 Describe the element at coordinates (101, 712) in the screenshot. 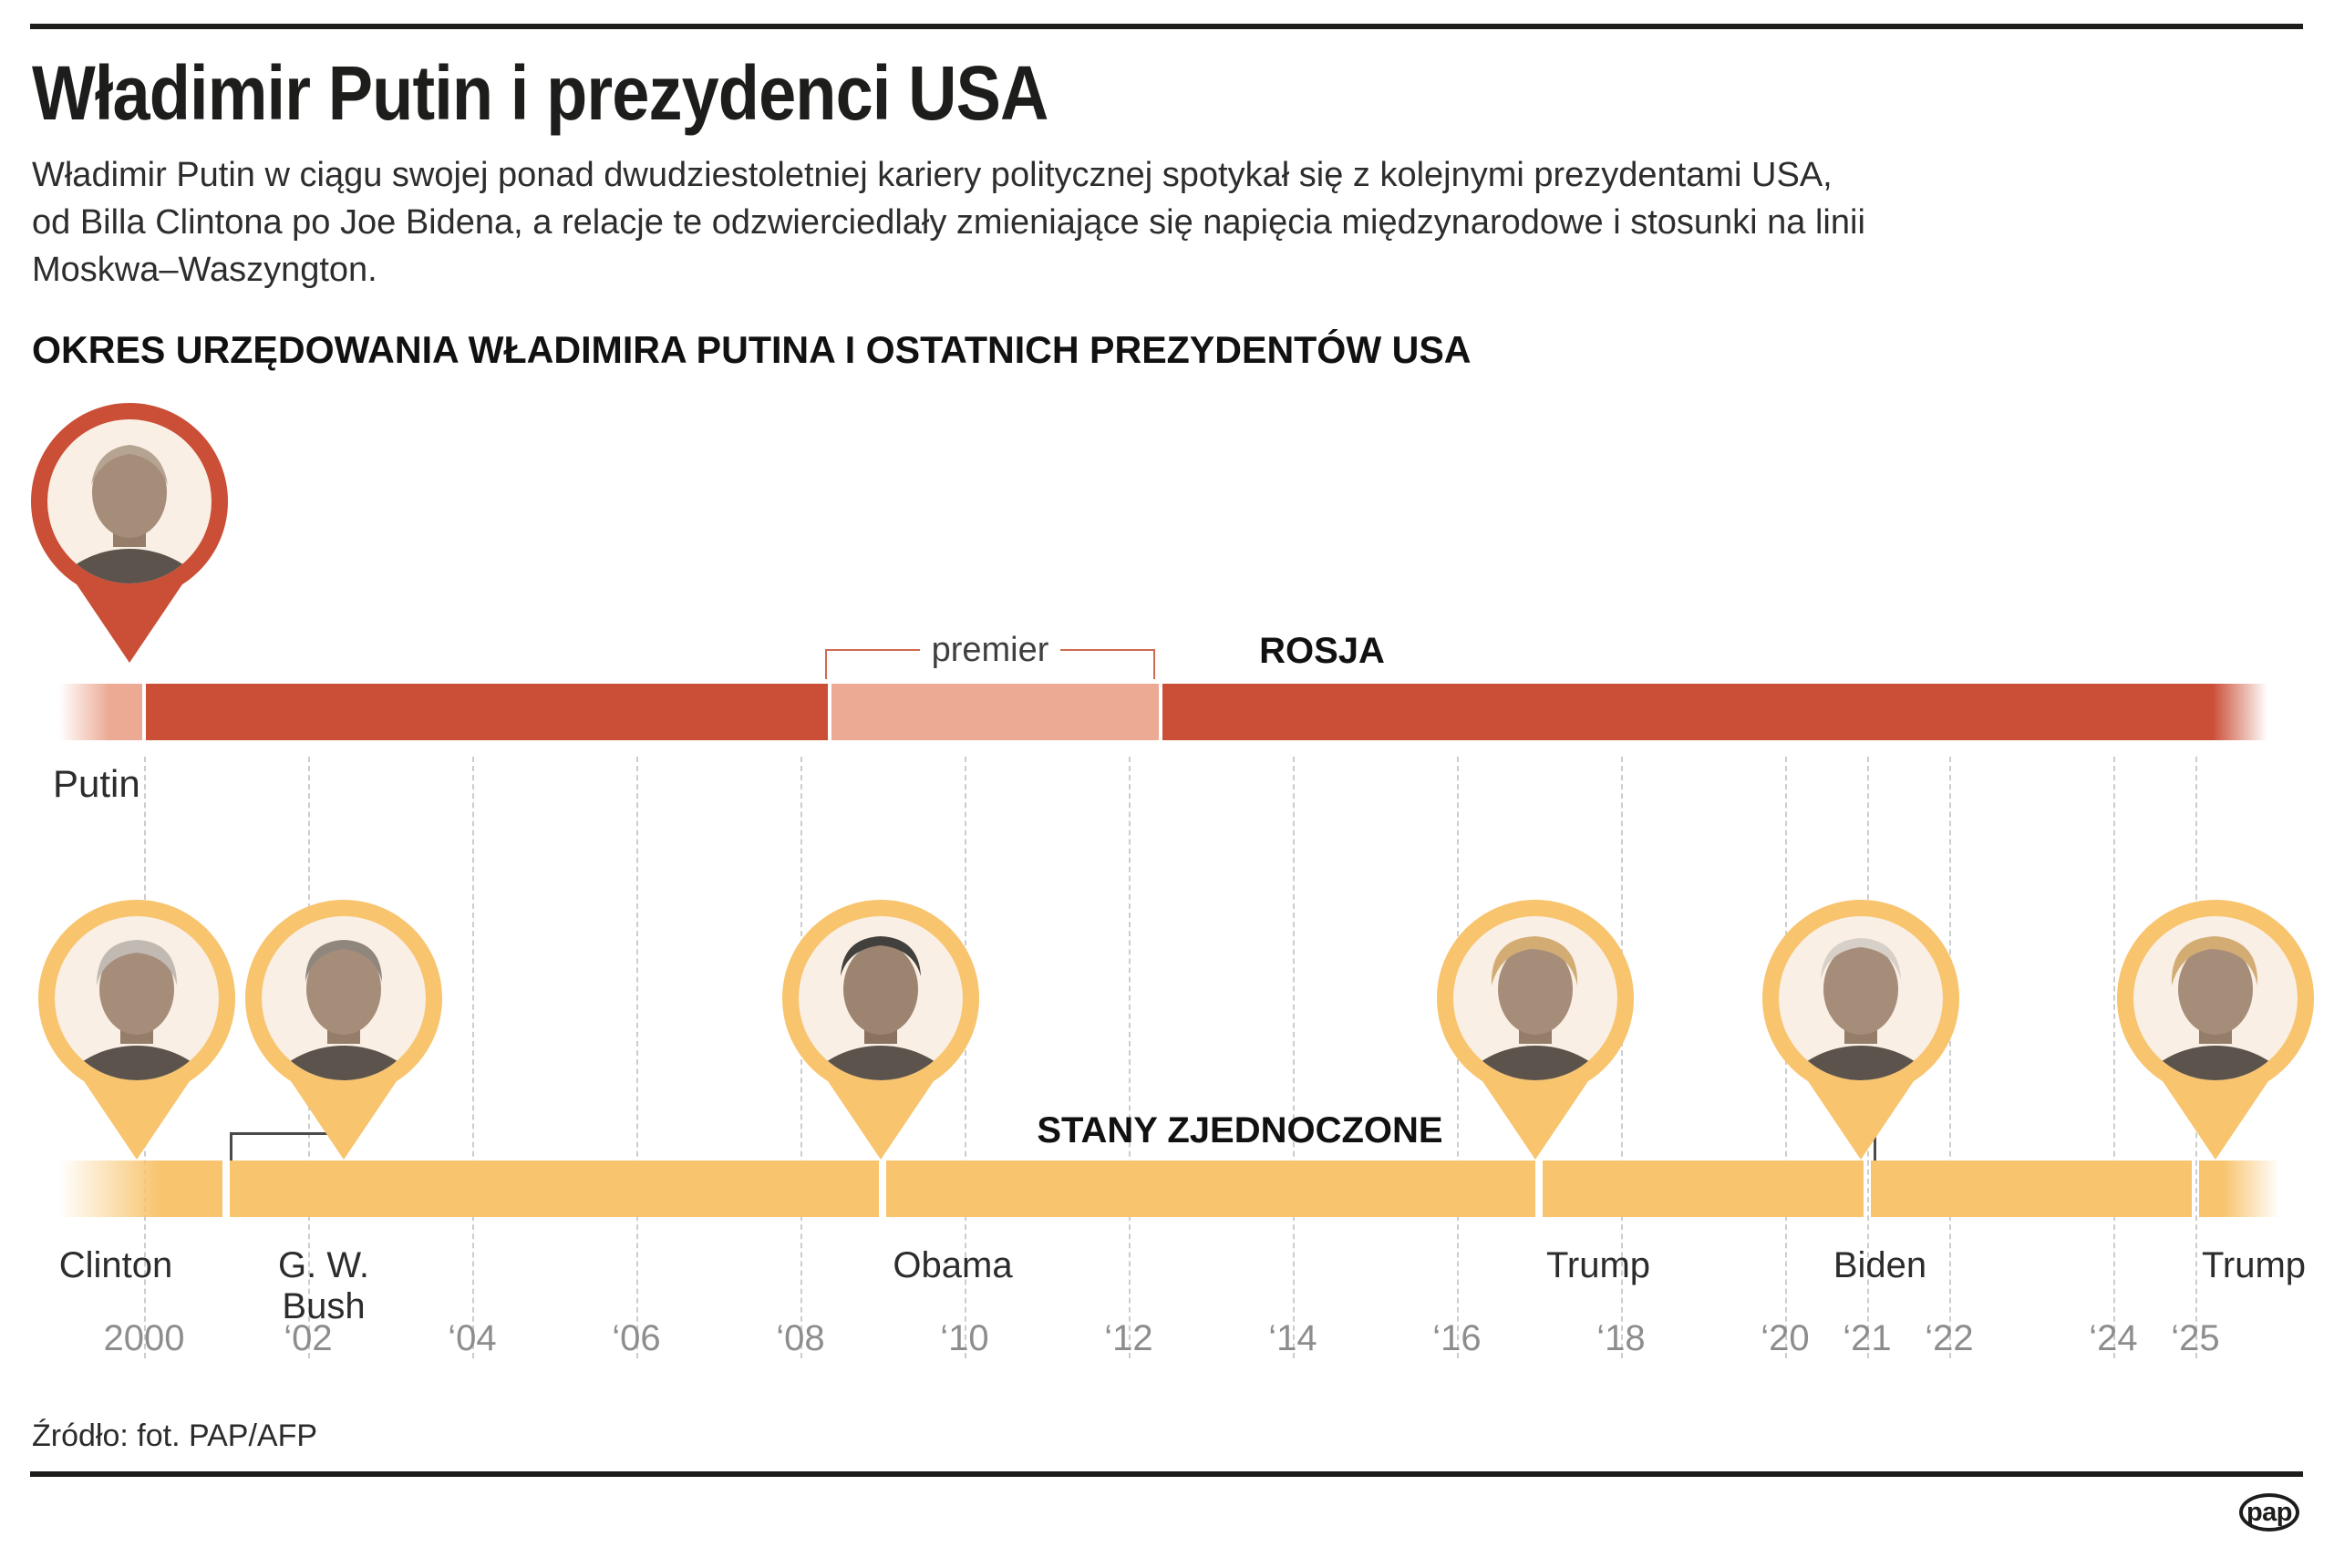

I see `russia-segment-premier-1999` at that location.